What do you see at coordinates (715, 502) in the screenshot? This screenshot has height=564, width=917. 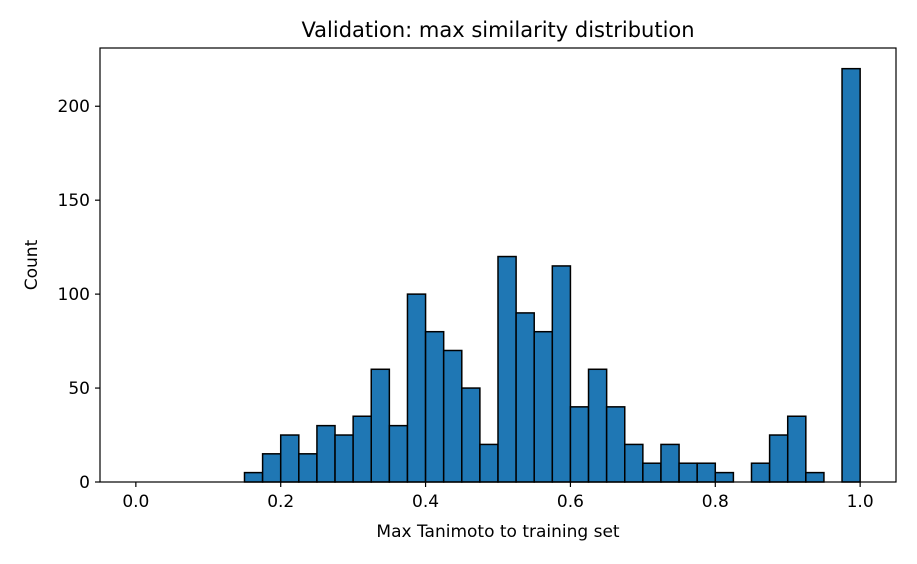 I see `x-tick-label: 0.8` at bounding box center [715, 502].